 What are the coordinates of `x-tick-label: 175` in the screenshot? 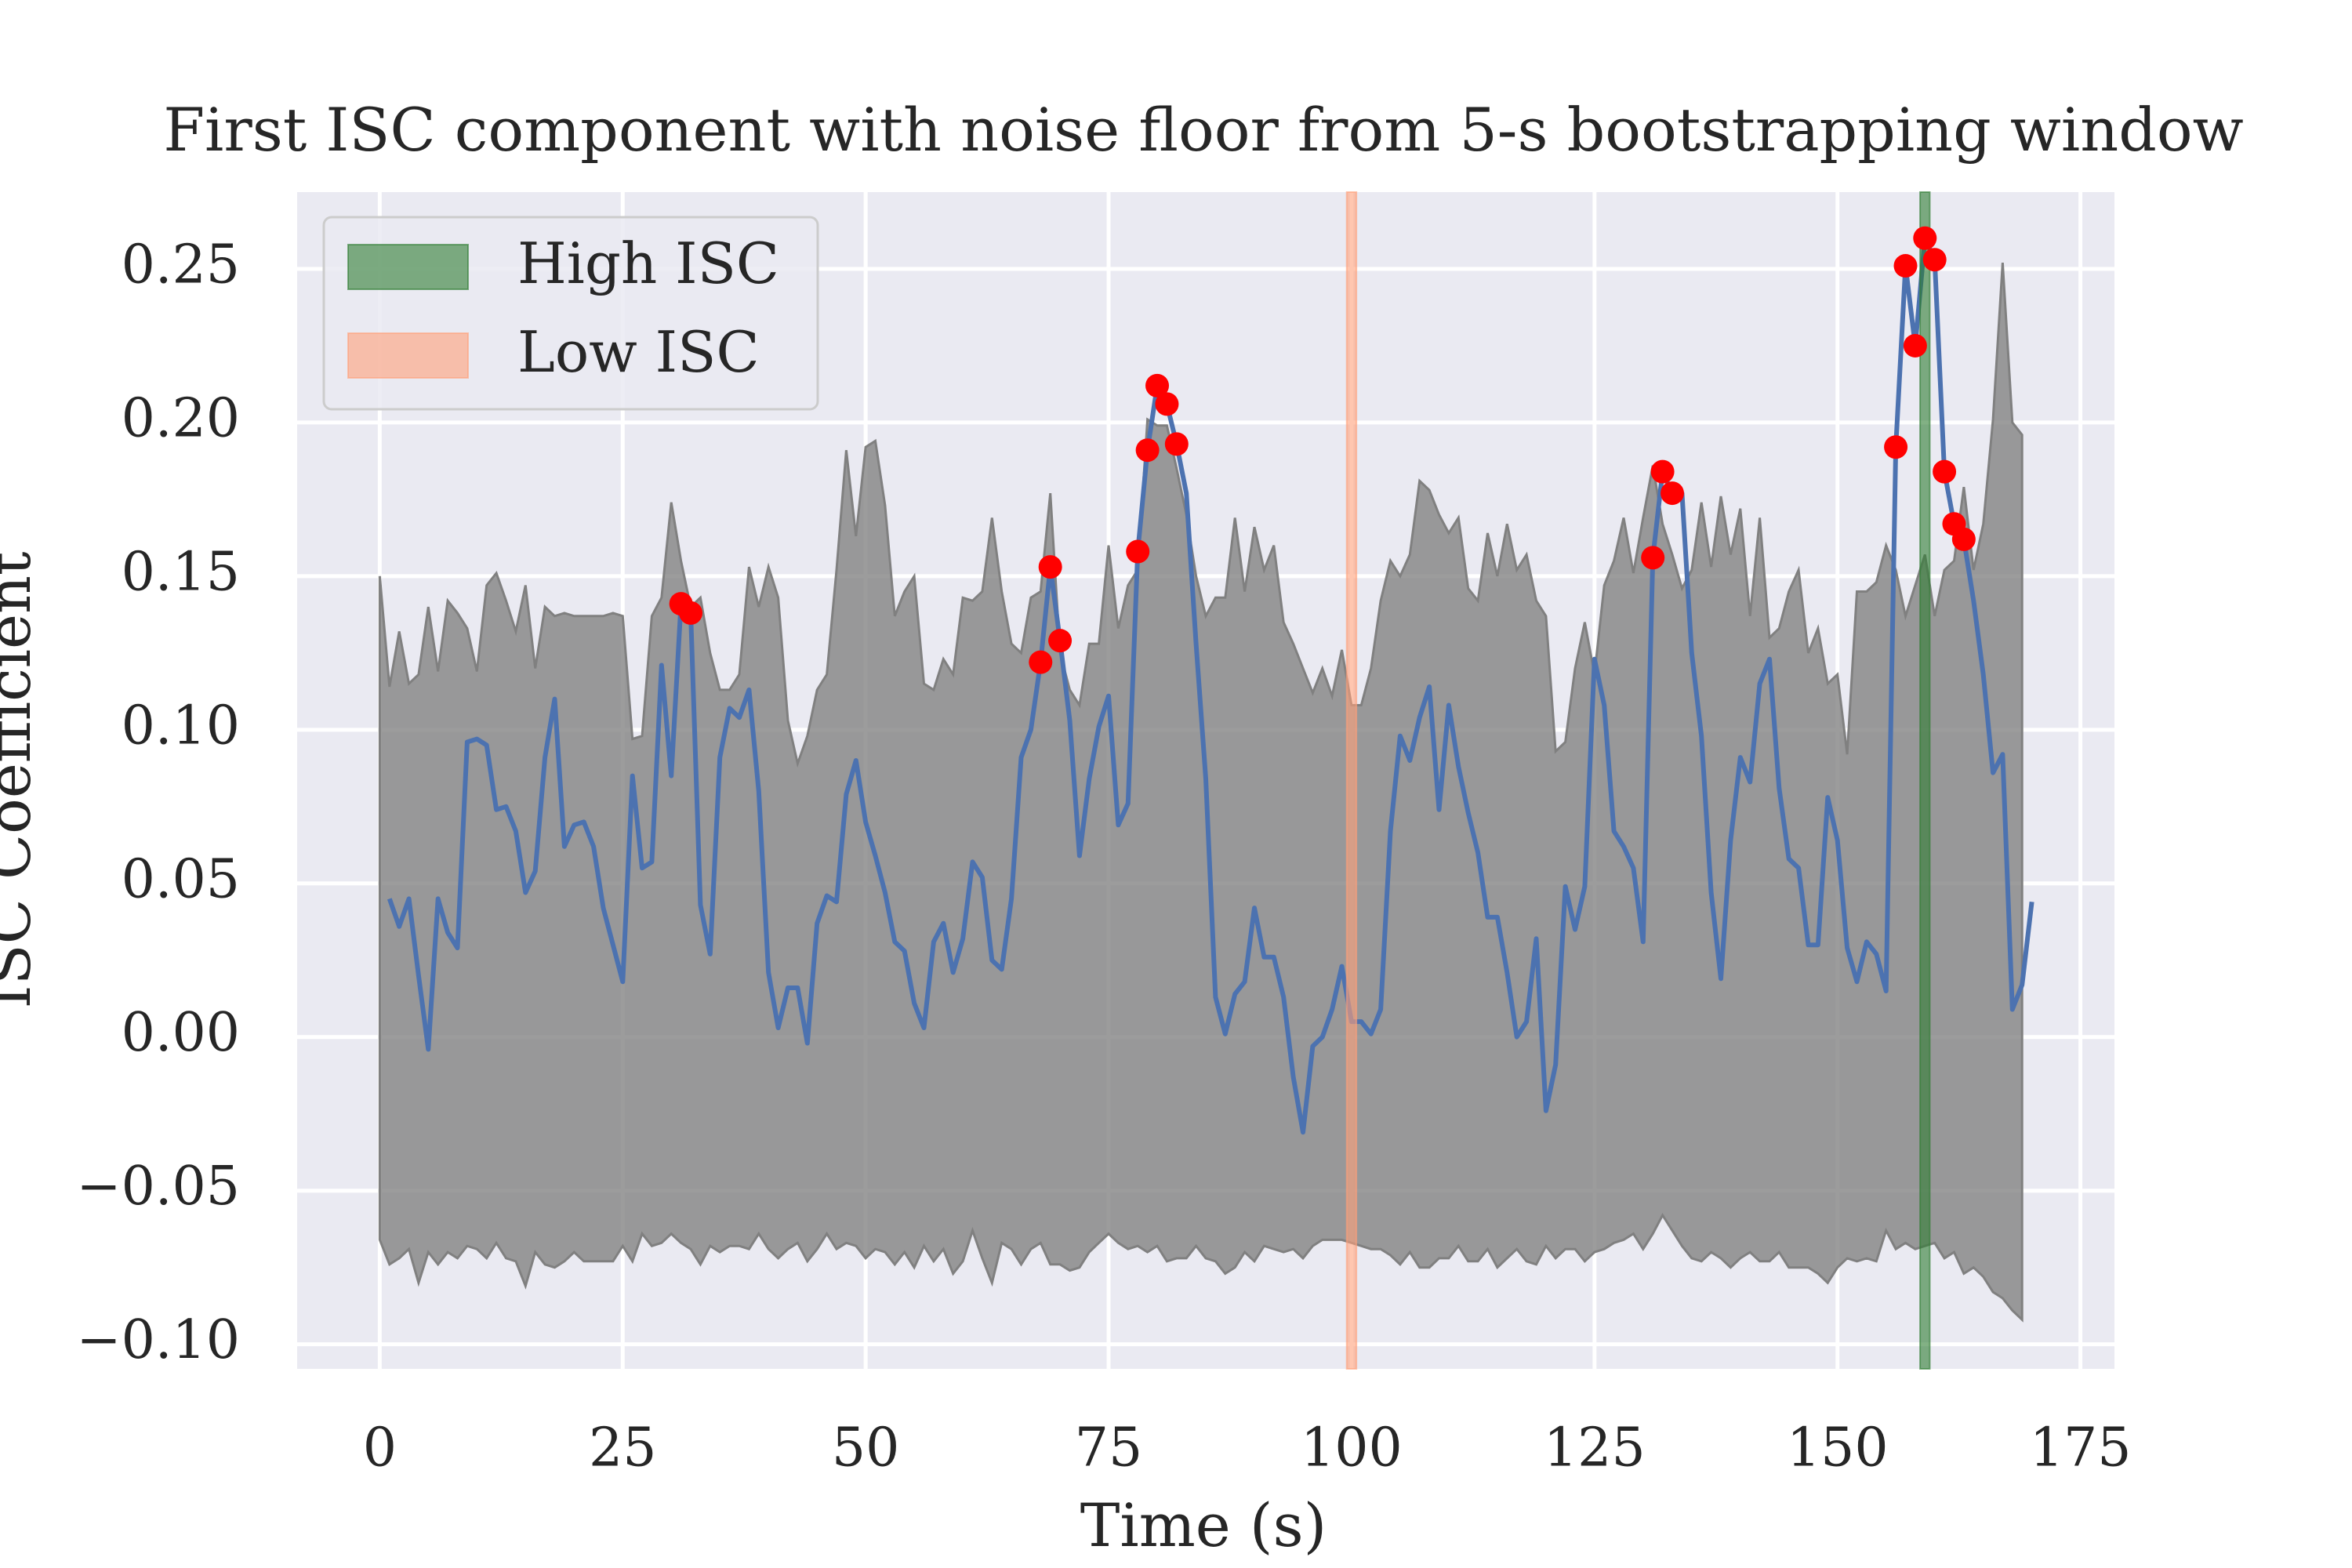 It's located at (2081, 1448).